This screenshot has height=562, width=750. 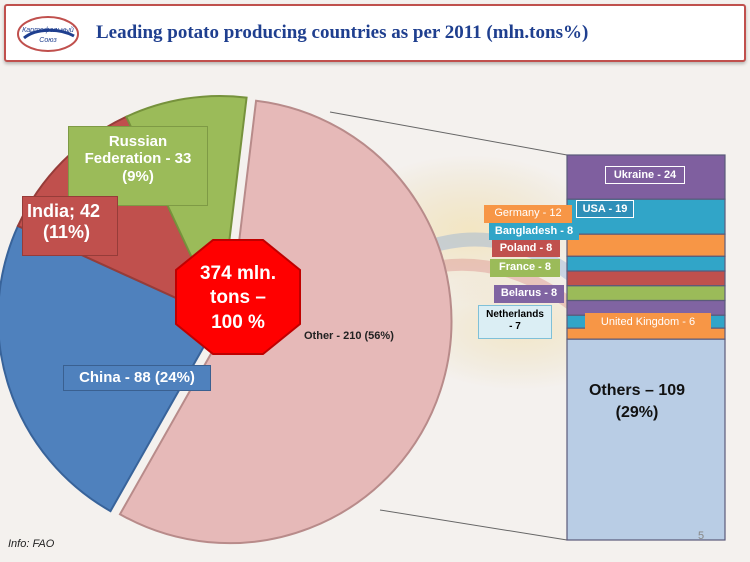 I want to click on bar-segment-poland, so click(x=646, y=278).